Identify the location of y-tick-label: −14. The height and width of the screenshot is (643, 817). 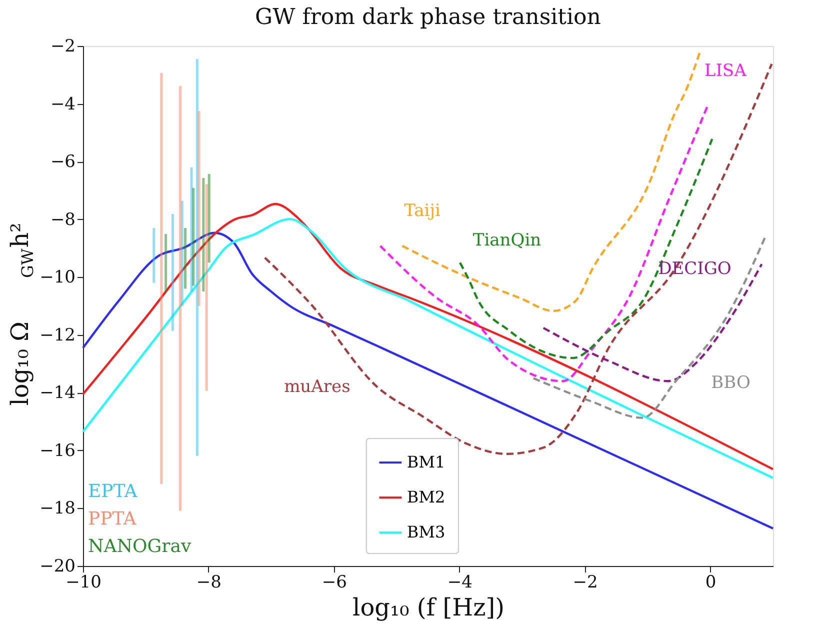
(58, 393).